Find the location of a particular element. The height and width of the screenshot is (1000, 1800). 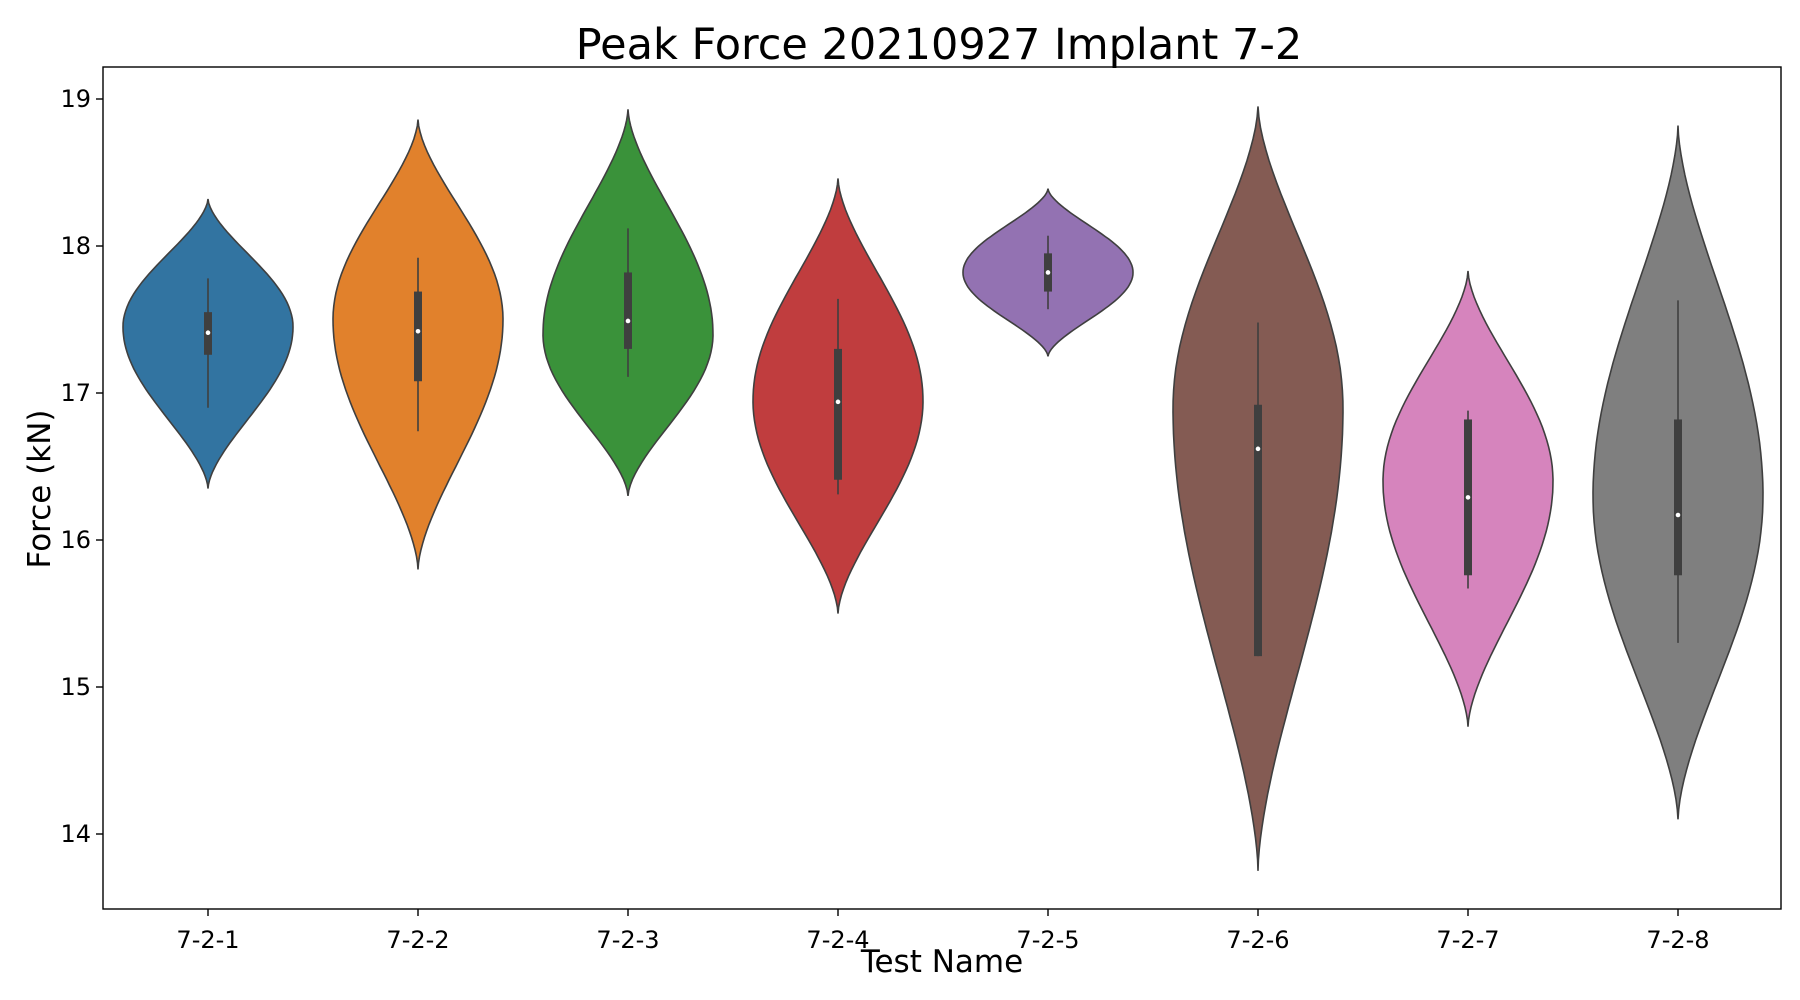

x-tick-label: 7-2-5 is located at coordinates (1047, 940).